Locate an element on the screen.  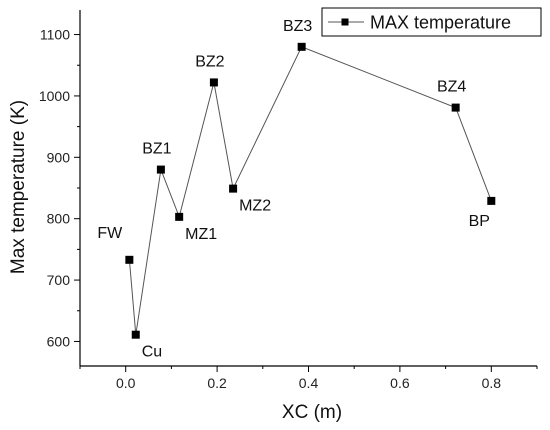
y-tick-label: 800 is located at coordinates (59, 219).